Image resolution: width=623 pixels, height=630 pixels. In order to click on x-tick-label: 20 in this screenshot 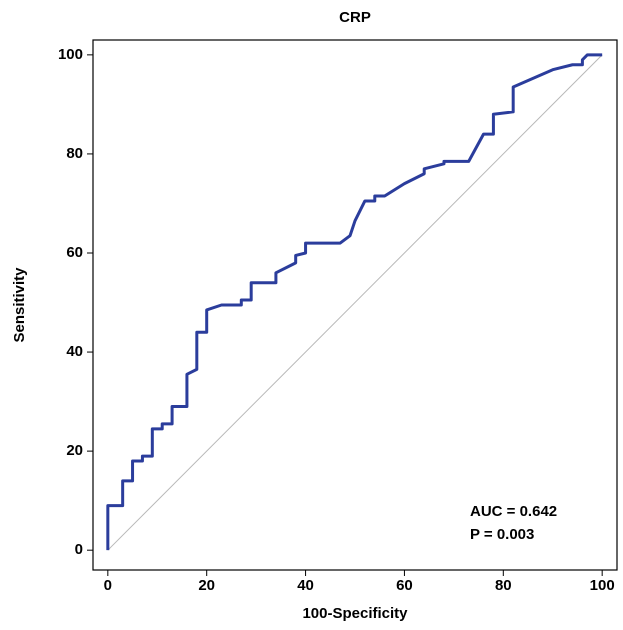, I will do `click(206, 585)`.